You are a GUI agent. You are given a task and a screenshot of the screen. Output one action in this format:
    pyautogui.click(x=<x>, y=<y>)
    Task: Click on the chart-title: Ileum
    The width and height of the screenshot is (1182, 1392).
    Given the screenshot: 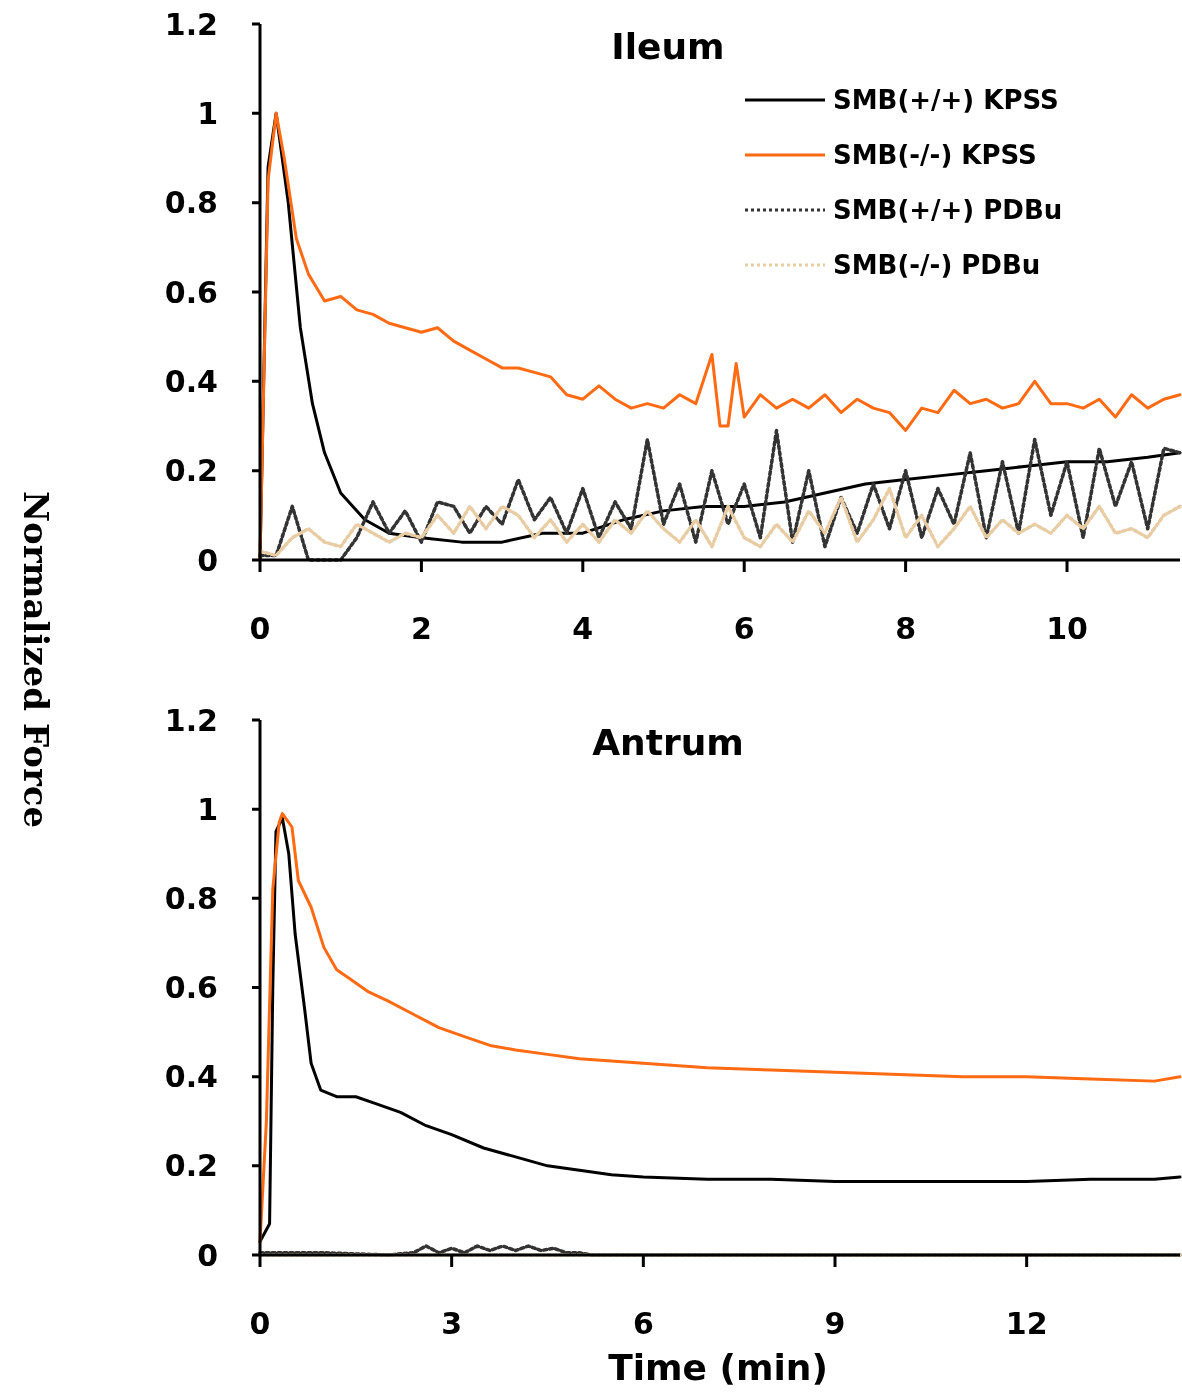 What is the action you would take?
    pyautogui.click(x=668, y=46)
    